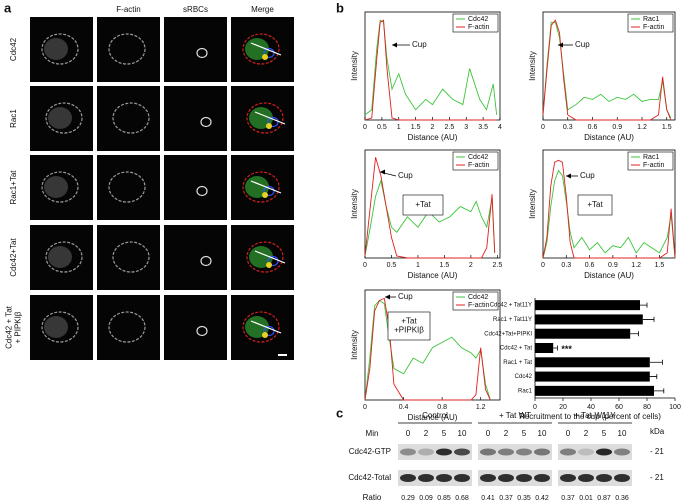 Image resolution: width=685 pixels, height=503 pixels. I want to click on ratio-value: 0.37, so click(506, 498).